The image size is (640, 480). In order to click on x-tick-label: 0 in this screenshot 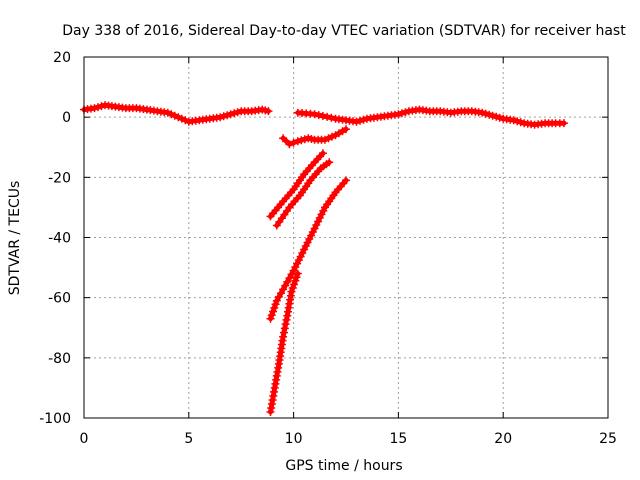, I will do `click(84, 439)`.